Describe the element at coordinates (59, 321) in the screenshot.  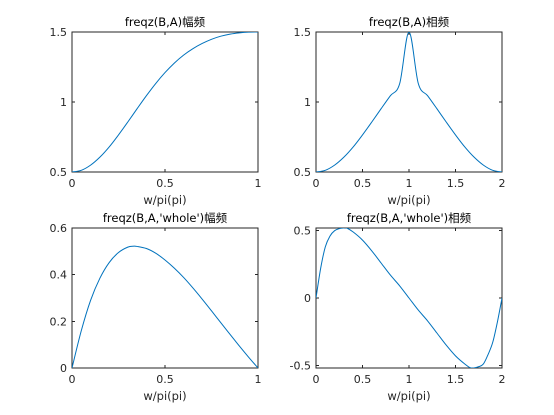
I see `y-tick-label: 0.2` at that location.